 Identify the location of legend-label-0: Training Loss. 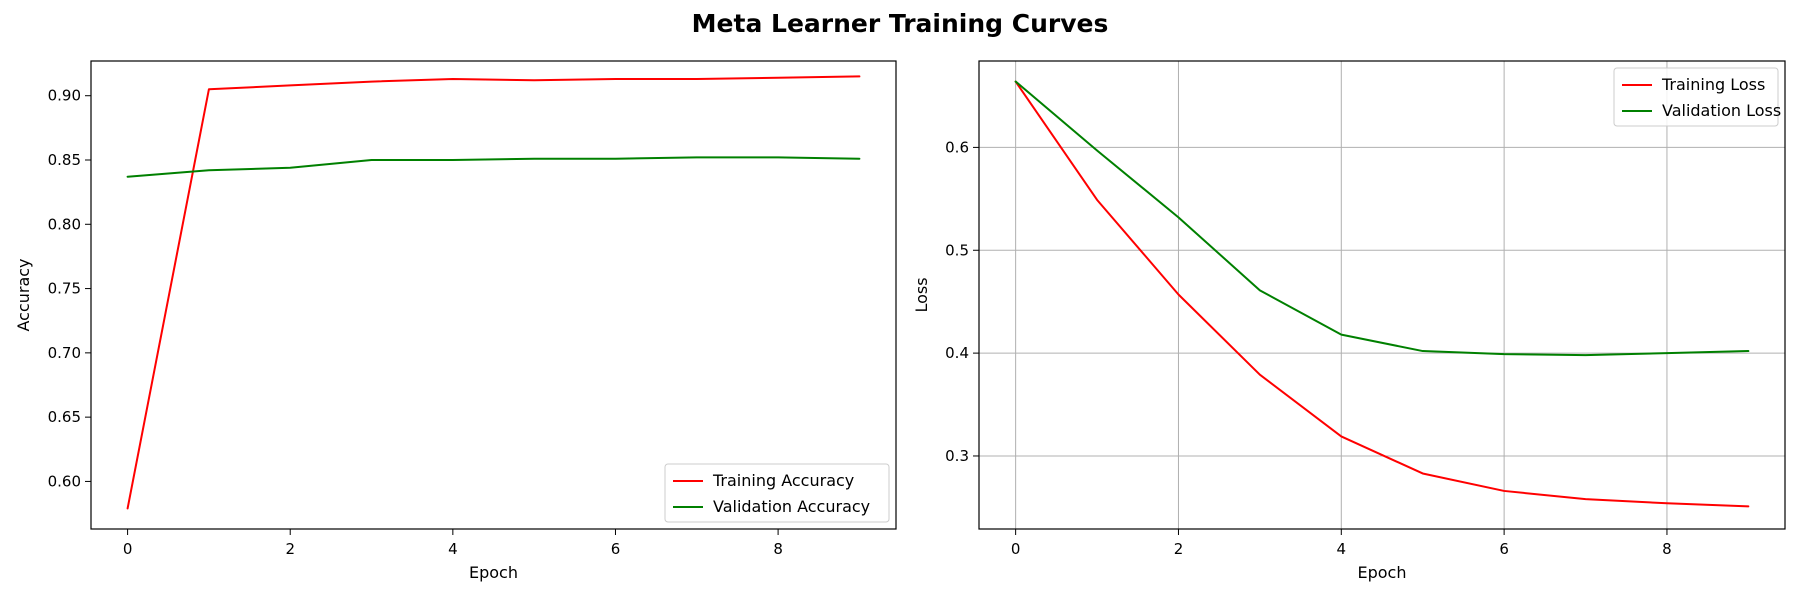
(1713, 84).